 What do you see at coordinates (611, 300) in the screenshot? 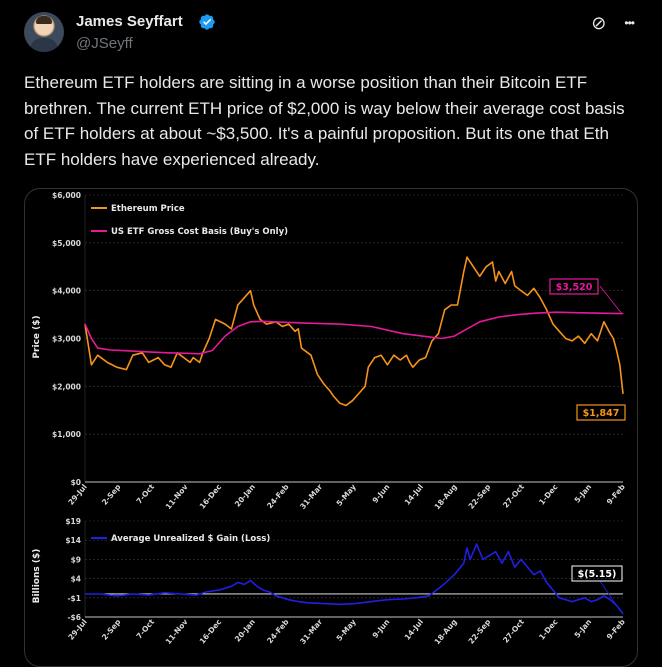
I see `annot-basis-leader` at bounding box center [611, 300].